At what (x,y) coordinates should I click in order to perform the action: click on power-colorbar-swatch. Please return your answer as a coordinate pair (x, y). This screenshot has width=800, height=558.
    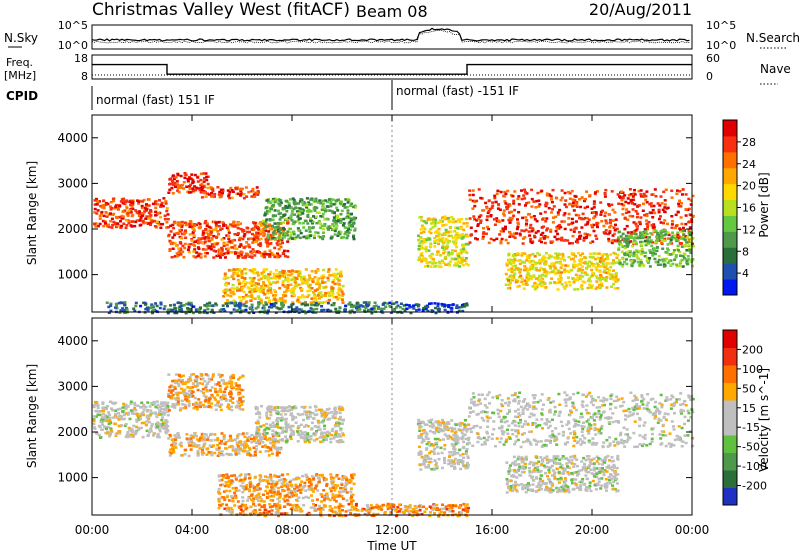
    Looking at the image, I should click on (730, 192).